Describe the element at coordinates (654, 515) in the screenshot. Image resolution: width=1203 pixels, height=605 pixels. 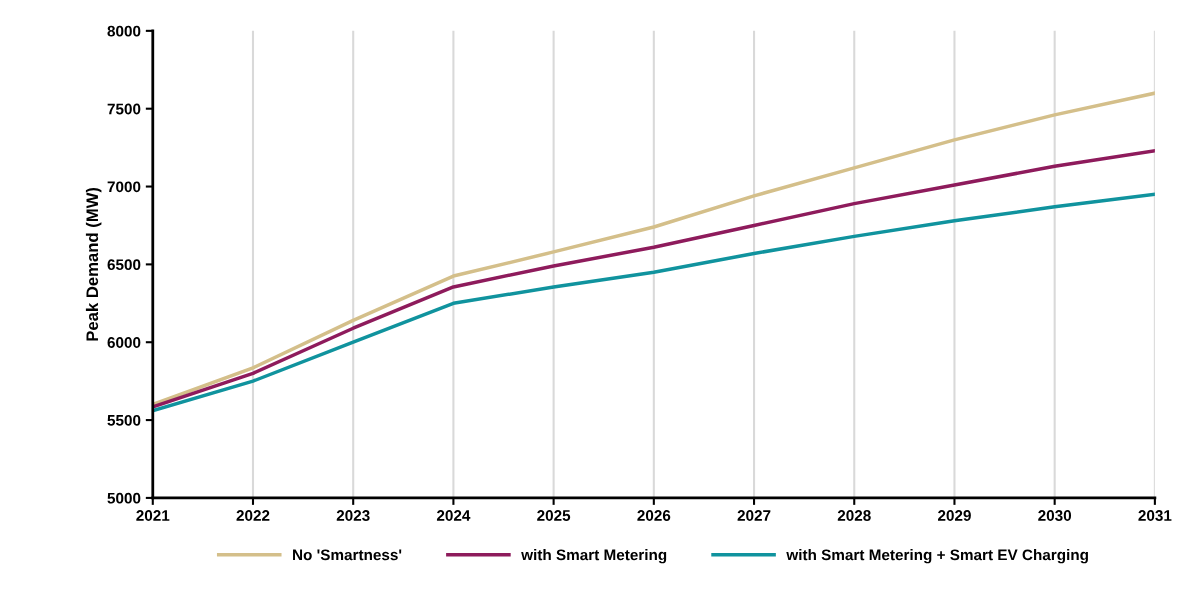
I see `x-tick-label: 2026` at that location.